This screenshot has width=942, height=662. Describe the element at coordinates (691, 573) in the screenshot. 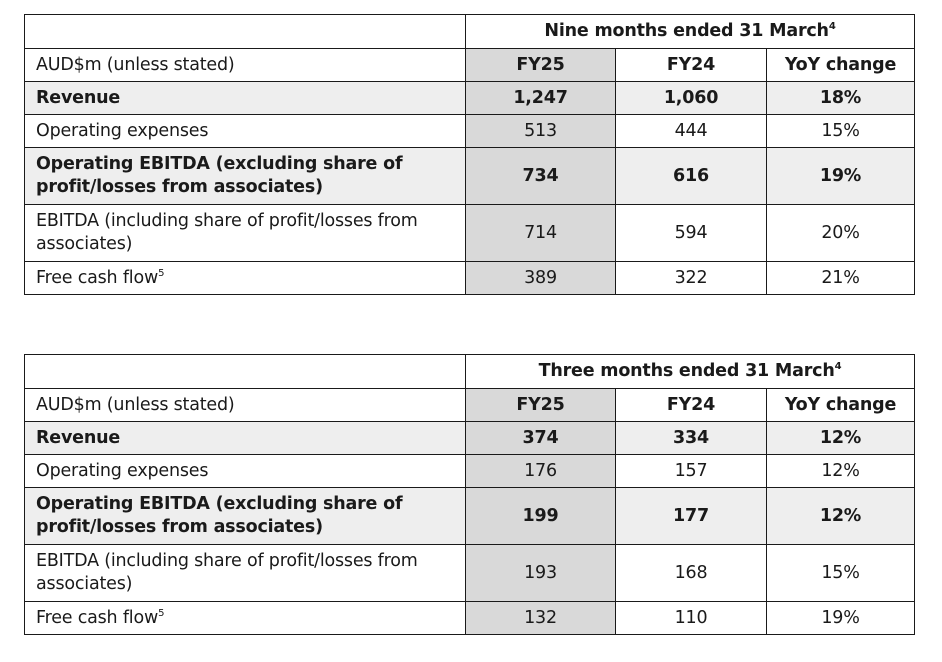

I see `cell-fy24: 168` at that location.